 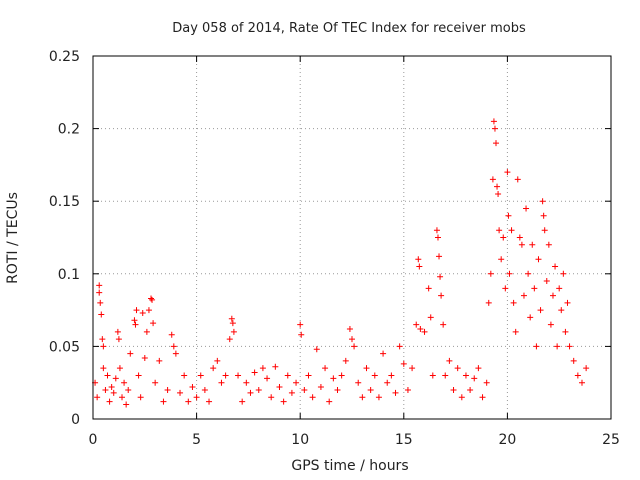 What do you see at coordinates (196, 440) in the screenshot?
I see `x-tick-label: 5` at bounding box center [196, 440].